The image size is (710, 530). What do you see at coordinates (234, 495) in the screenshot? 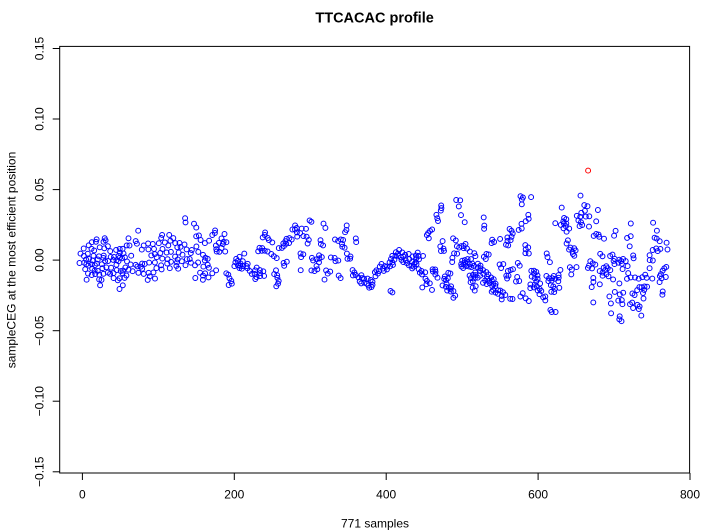
I see `svg-text: 200` at bounding box center [234, 495].